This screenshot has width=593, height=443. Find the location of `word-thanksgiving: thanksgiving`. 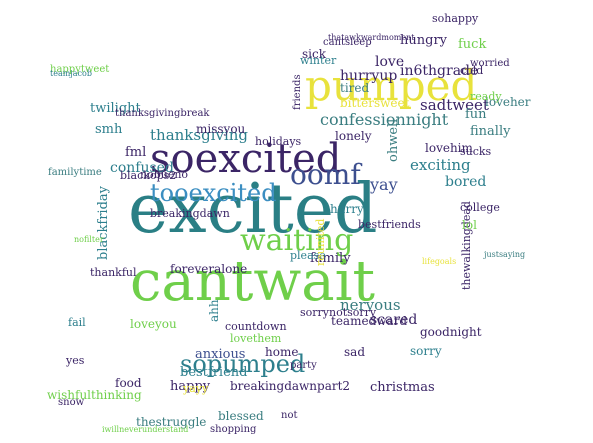

word-thanksgiving: thanksgiving is located at coordinates (199, 135).